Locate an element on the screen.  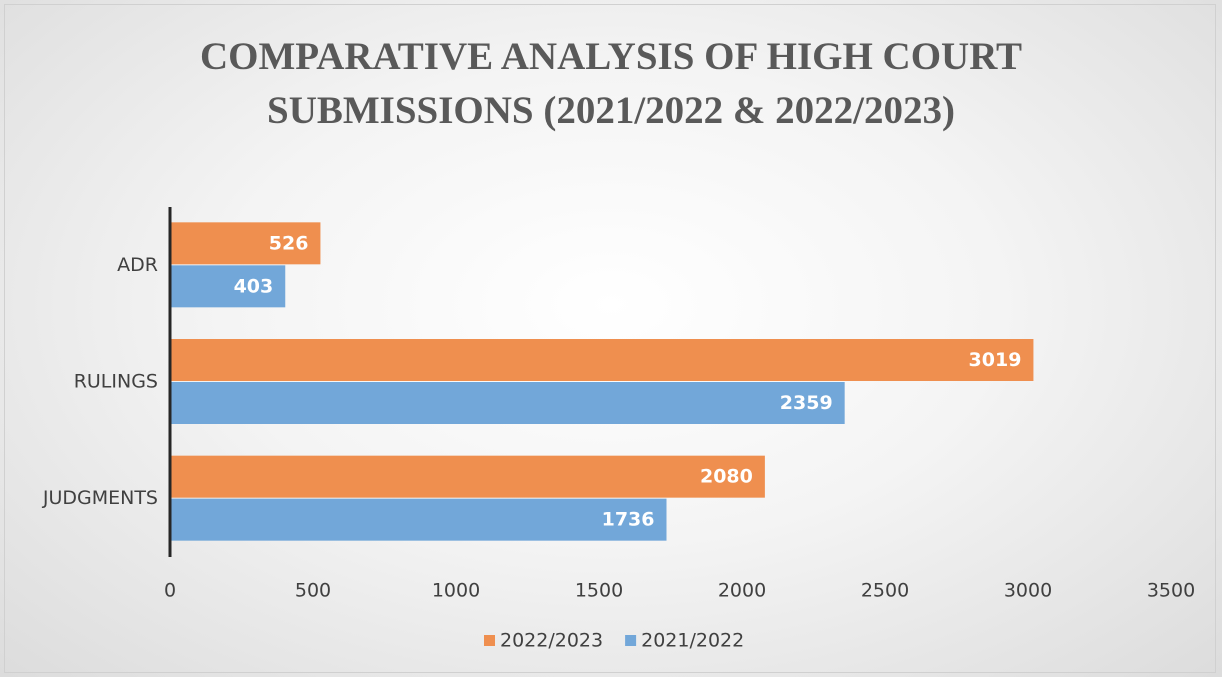
x-tick-label: 0 is located at coordinates (170, 591).